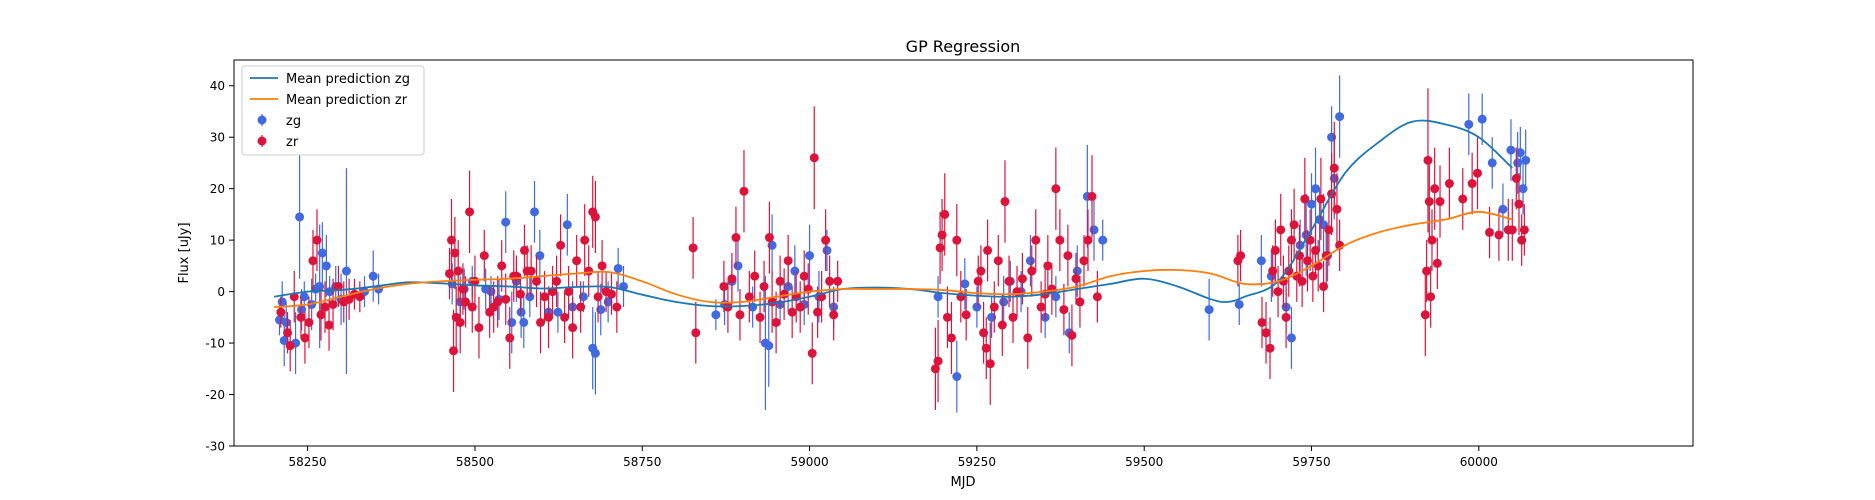  Describe the element at coordinates (348, 79) in the screenshot. I see `legend-label-zg-prediction: Mean prediction zg` at that location.